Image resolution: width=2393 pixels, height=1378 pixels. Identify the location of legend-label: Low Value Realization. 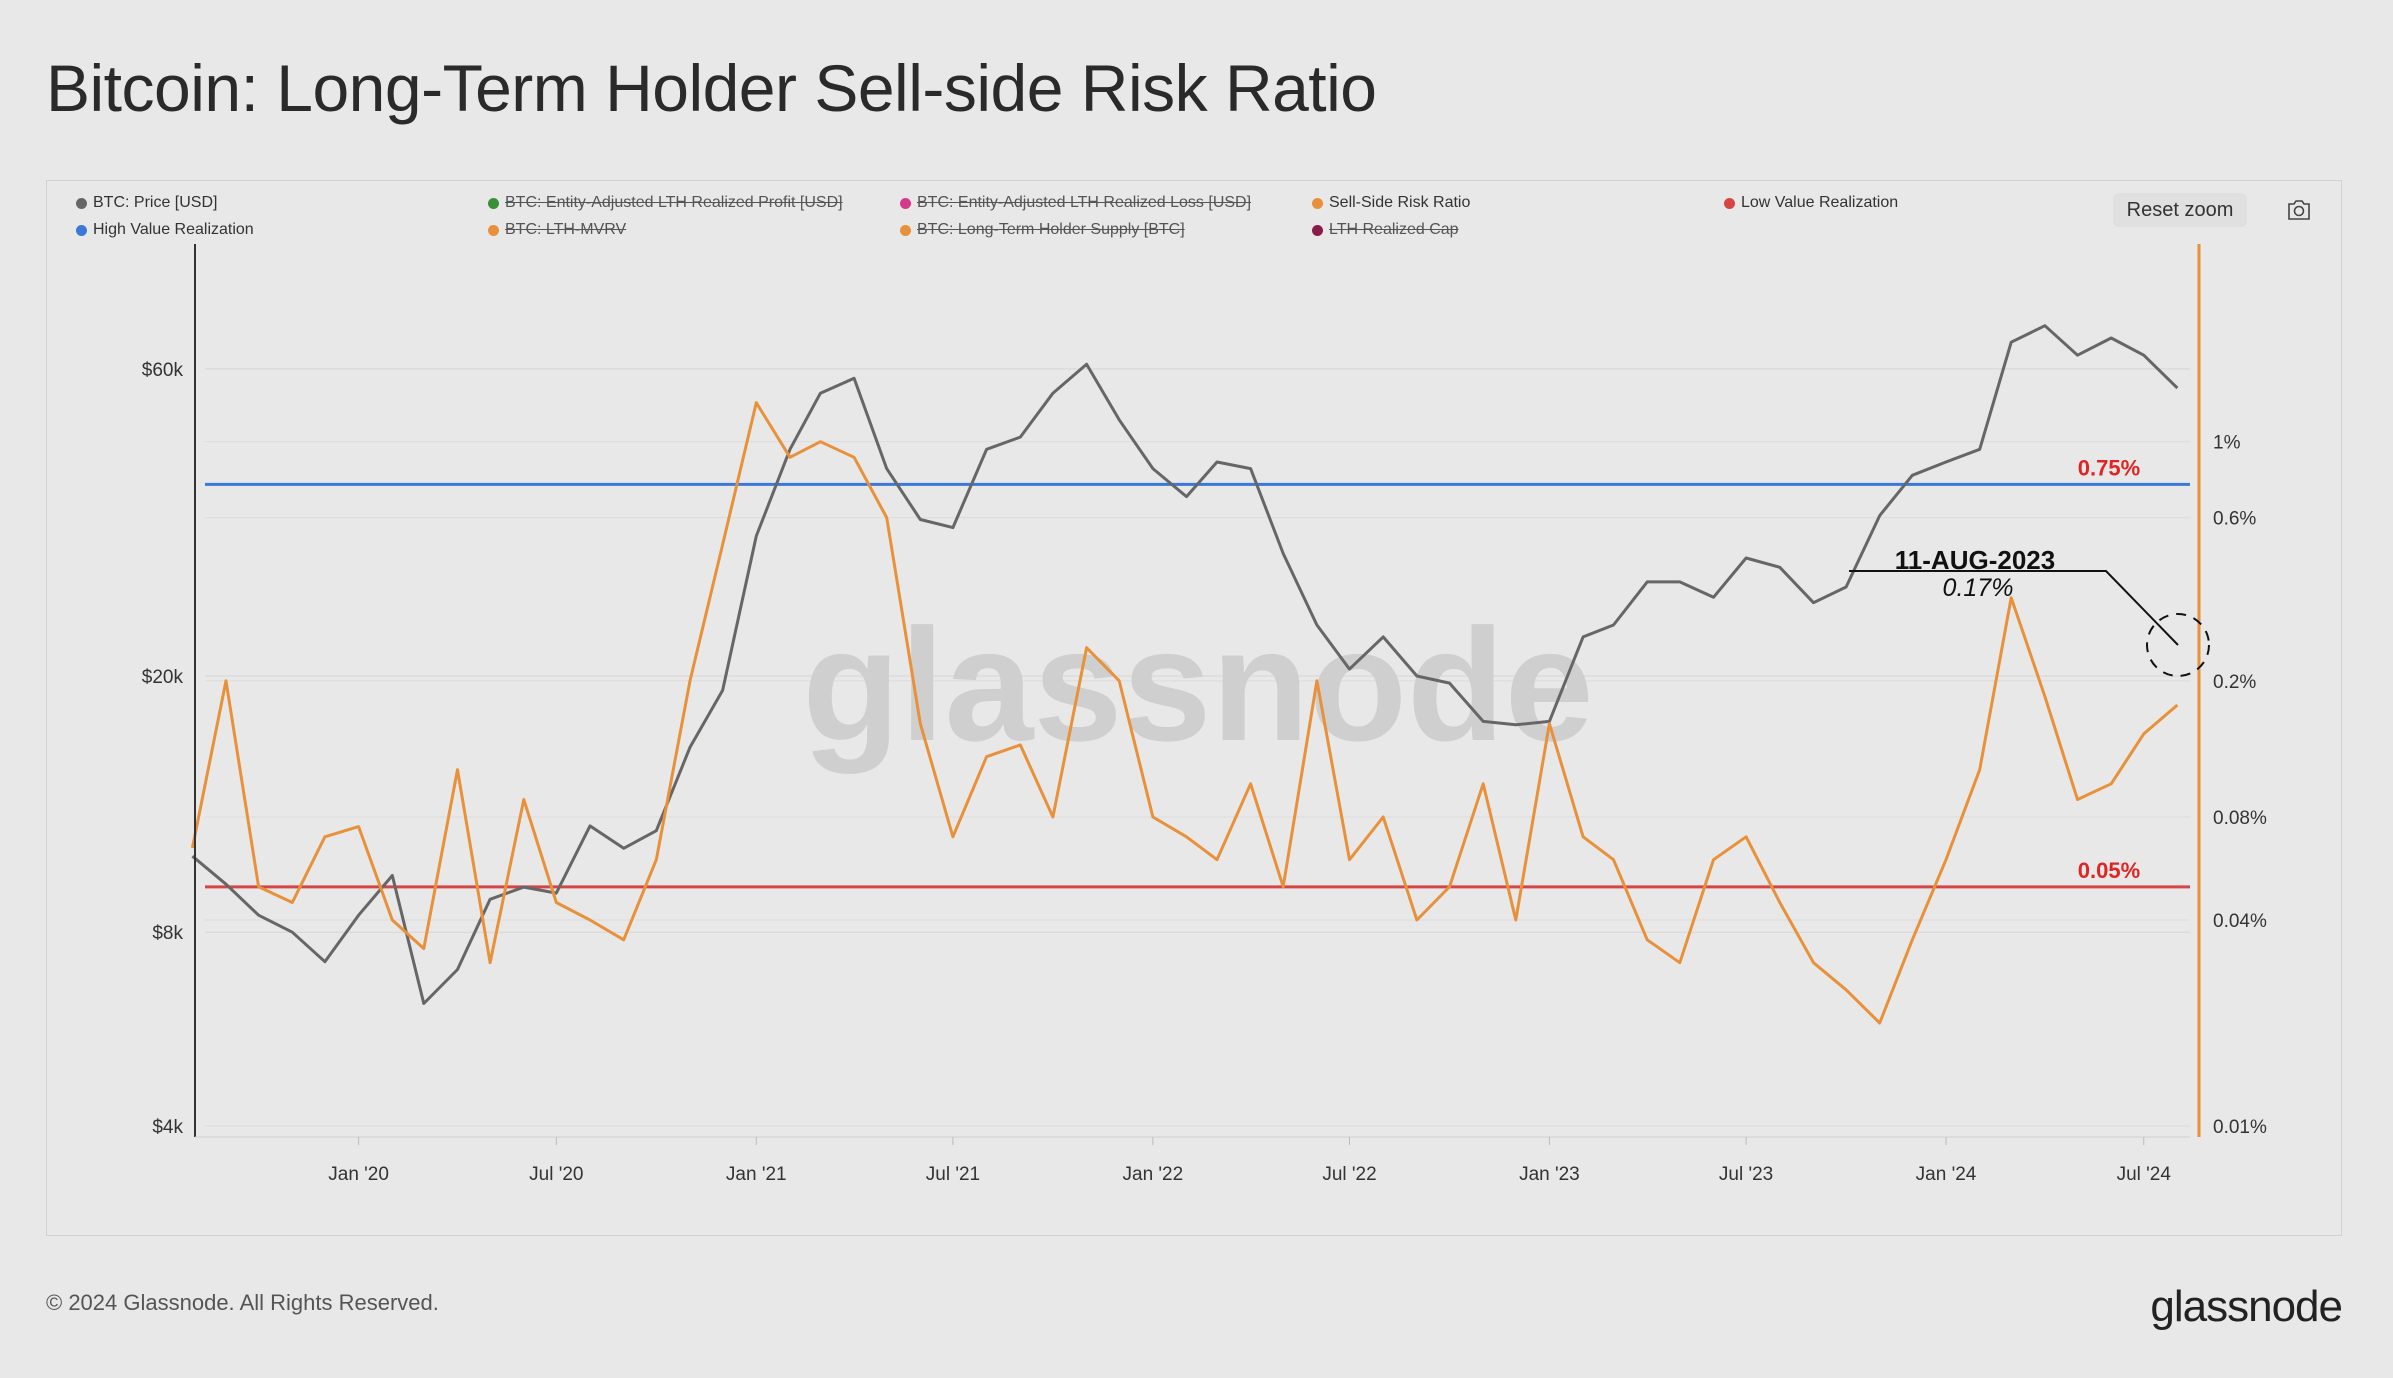
(1820, 202).